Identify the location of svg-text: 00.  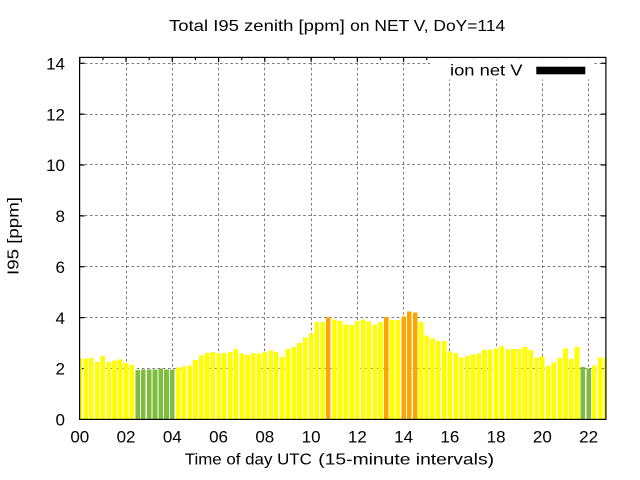
(79, 436).